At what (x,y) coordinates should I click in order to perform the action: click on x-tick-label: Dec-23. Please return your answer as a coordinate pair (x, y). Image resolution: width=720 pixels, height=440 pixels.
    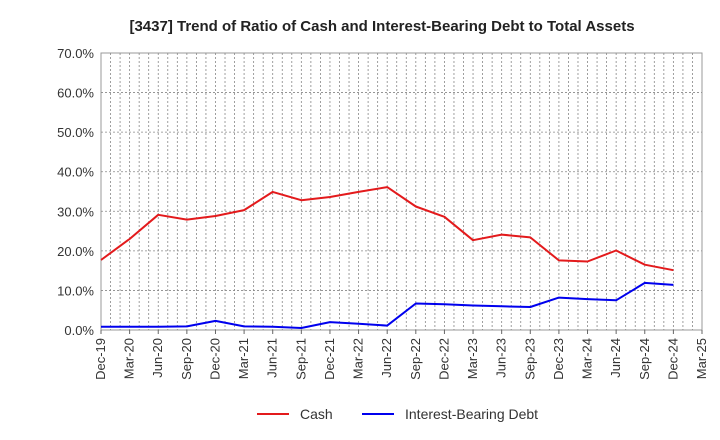
    Looking at the image, I should click on (558, 359).